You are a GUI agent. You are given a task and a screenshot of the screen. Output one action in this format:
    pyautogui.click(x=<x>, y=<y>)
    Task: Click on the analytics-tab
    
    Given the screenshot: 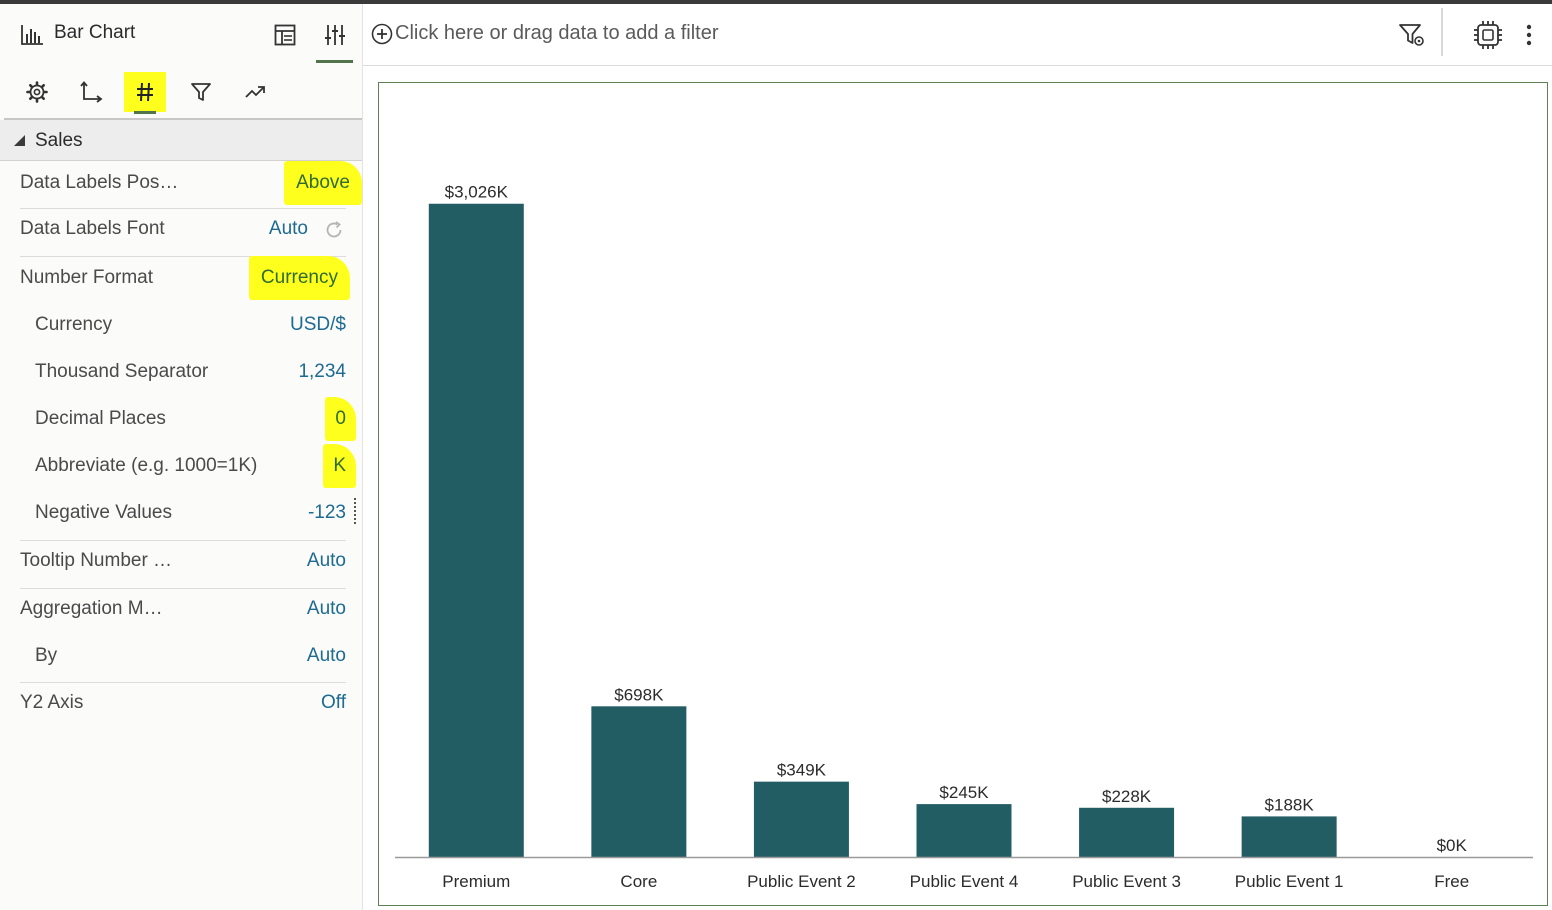 What is the action you would take?
    pyautogui.click(x=255, y=92)
    